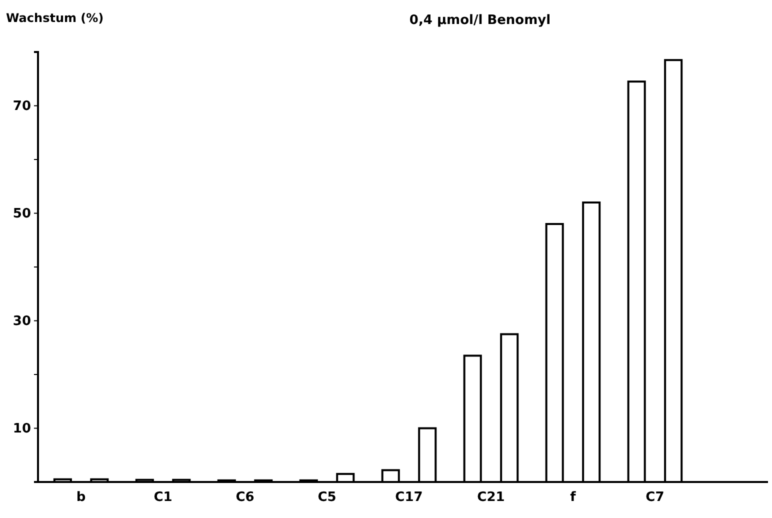 The height and width of the screenshot is (518, 772). What do you see at coordinates (21, 428) in the screenshot?
I see `y-tick-label: 10` at bounding box center [21, 428].